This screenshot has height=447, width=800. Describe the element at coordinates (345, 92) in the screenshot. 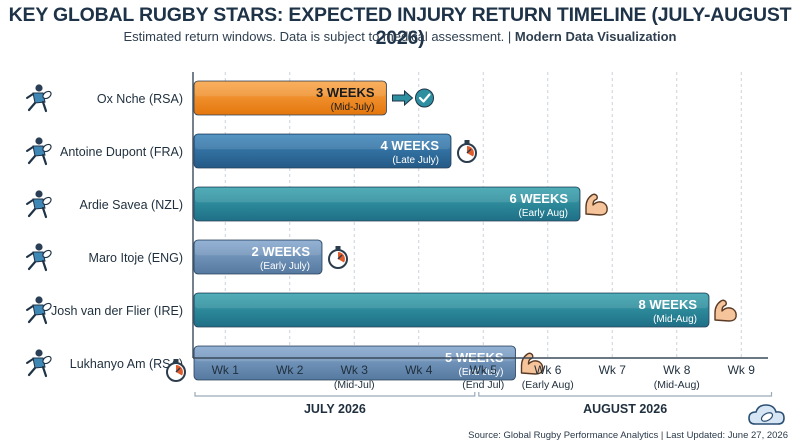

I see `bar-value-label: 3 WEEKS` at that location.